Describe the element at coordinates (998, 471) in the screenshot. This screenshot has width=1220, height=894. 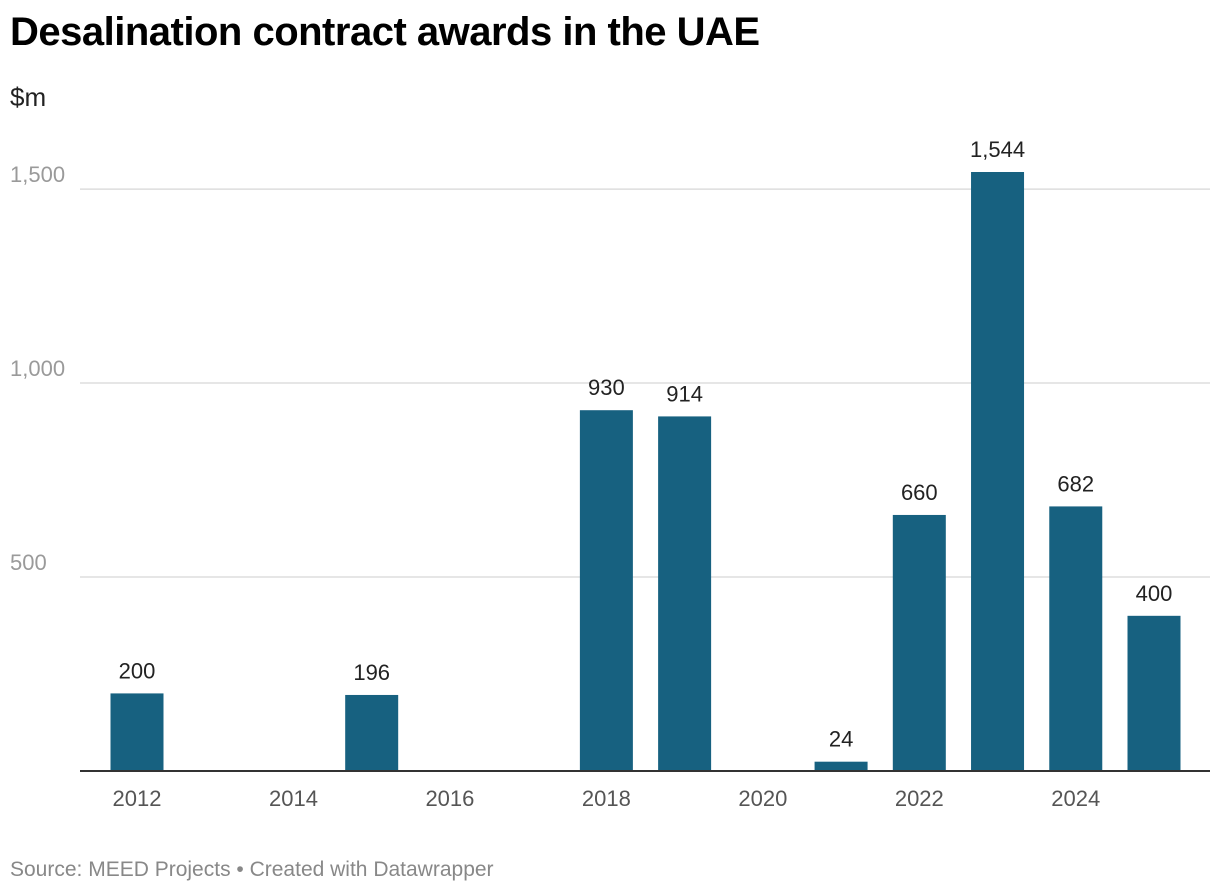
I see `bar-2023` at that location.